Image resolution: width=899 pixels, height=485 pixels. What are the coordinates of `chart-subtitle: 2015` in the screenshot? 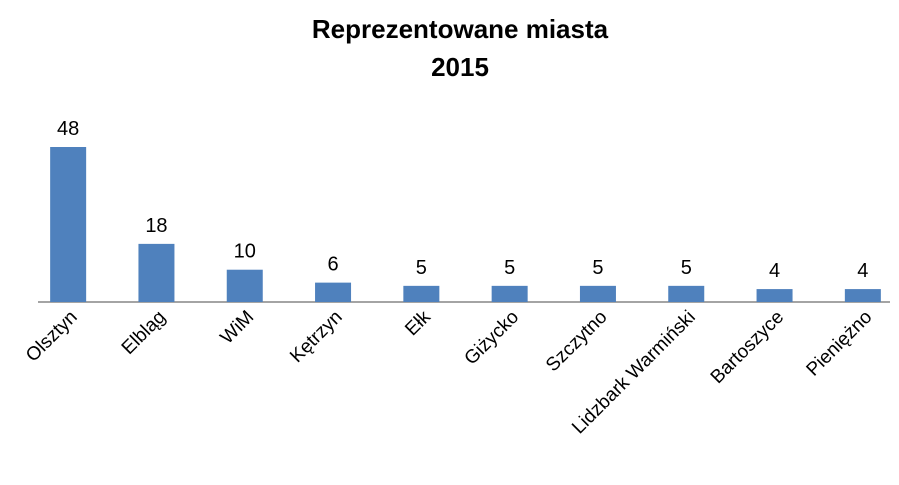 It's located at (460, 67).